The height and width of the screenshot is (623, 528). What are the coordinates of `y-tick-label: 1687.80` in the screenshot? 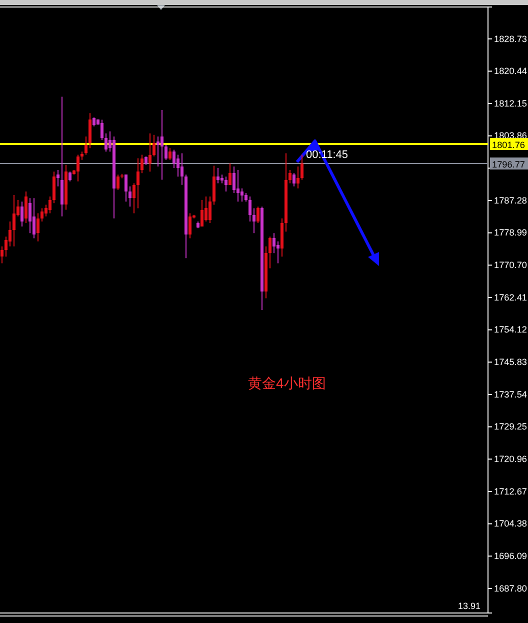 It's located at (510, 588).